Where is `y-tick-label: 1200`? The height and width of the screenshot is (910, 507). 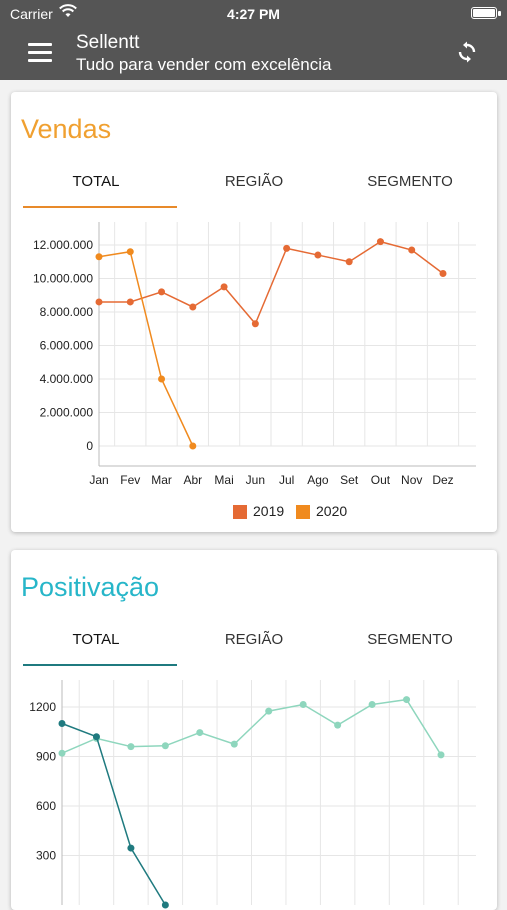
y-tick-label: 1200 is located at coordinates (42, 707).